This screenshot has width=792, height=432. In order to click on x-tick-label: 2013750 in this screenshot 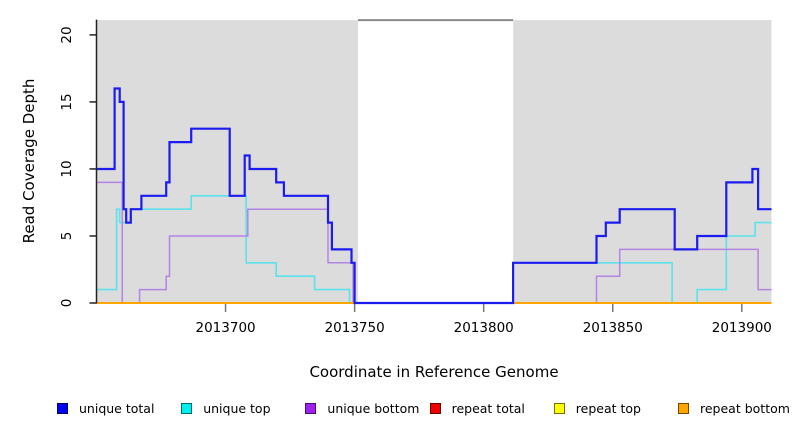, I will do `click(354, 328)`.